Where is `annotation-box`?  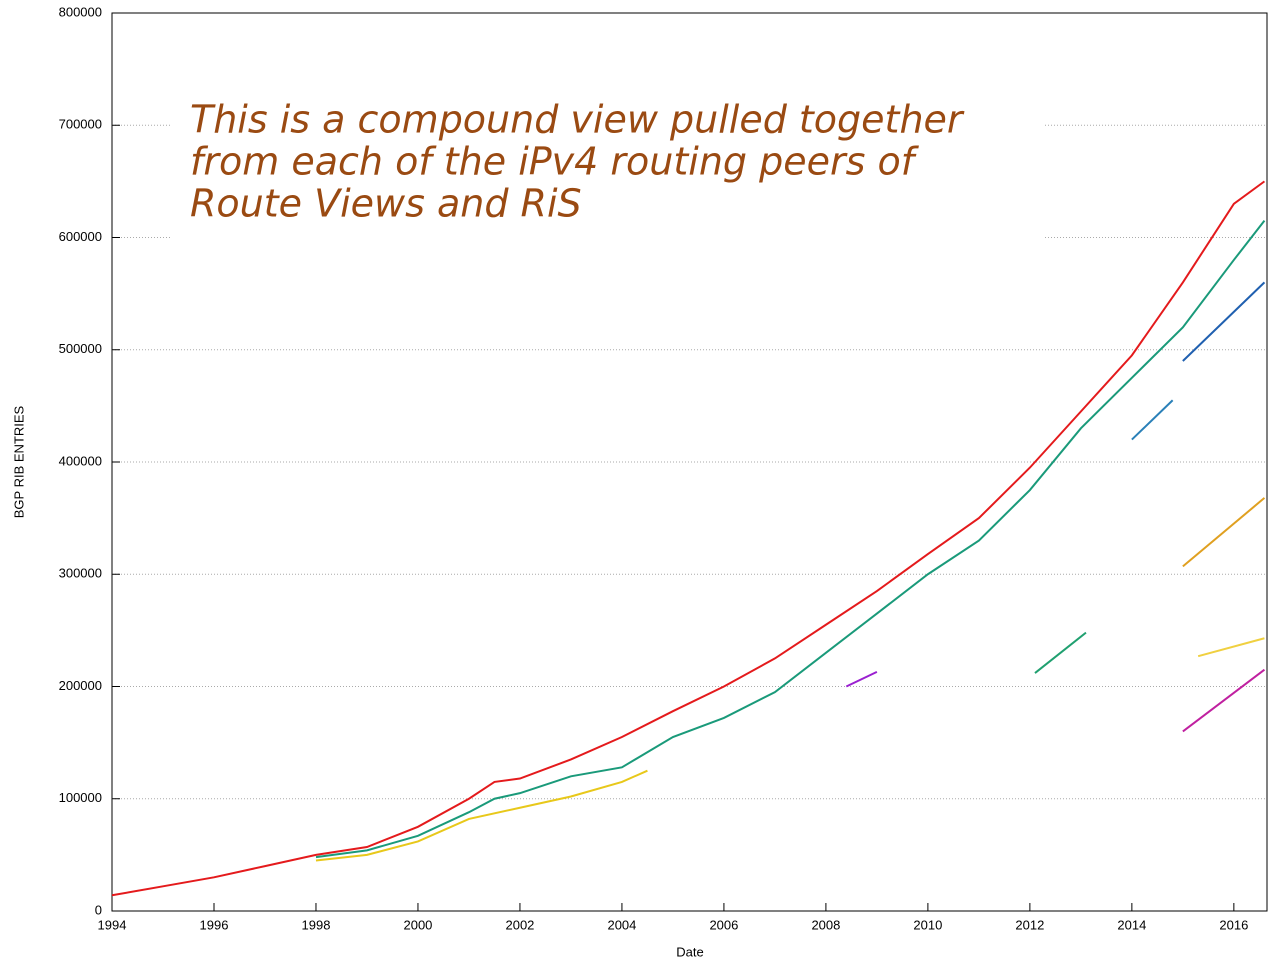
annotation-box is located at coordinates (608, 167).